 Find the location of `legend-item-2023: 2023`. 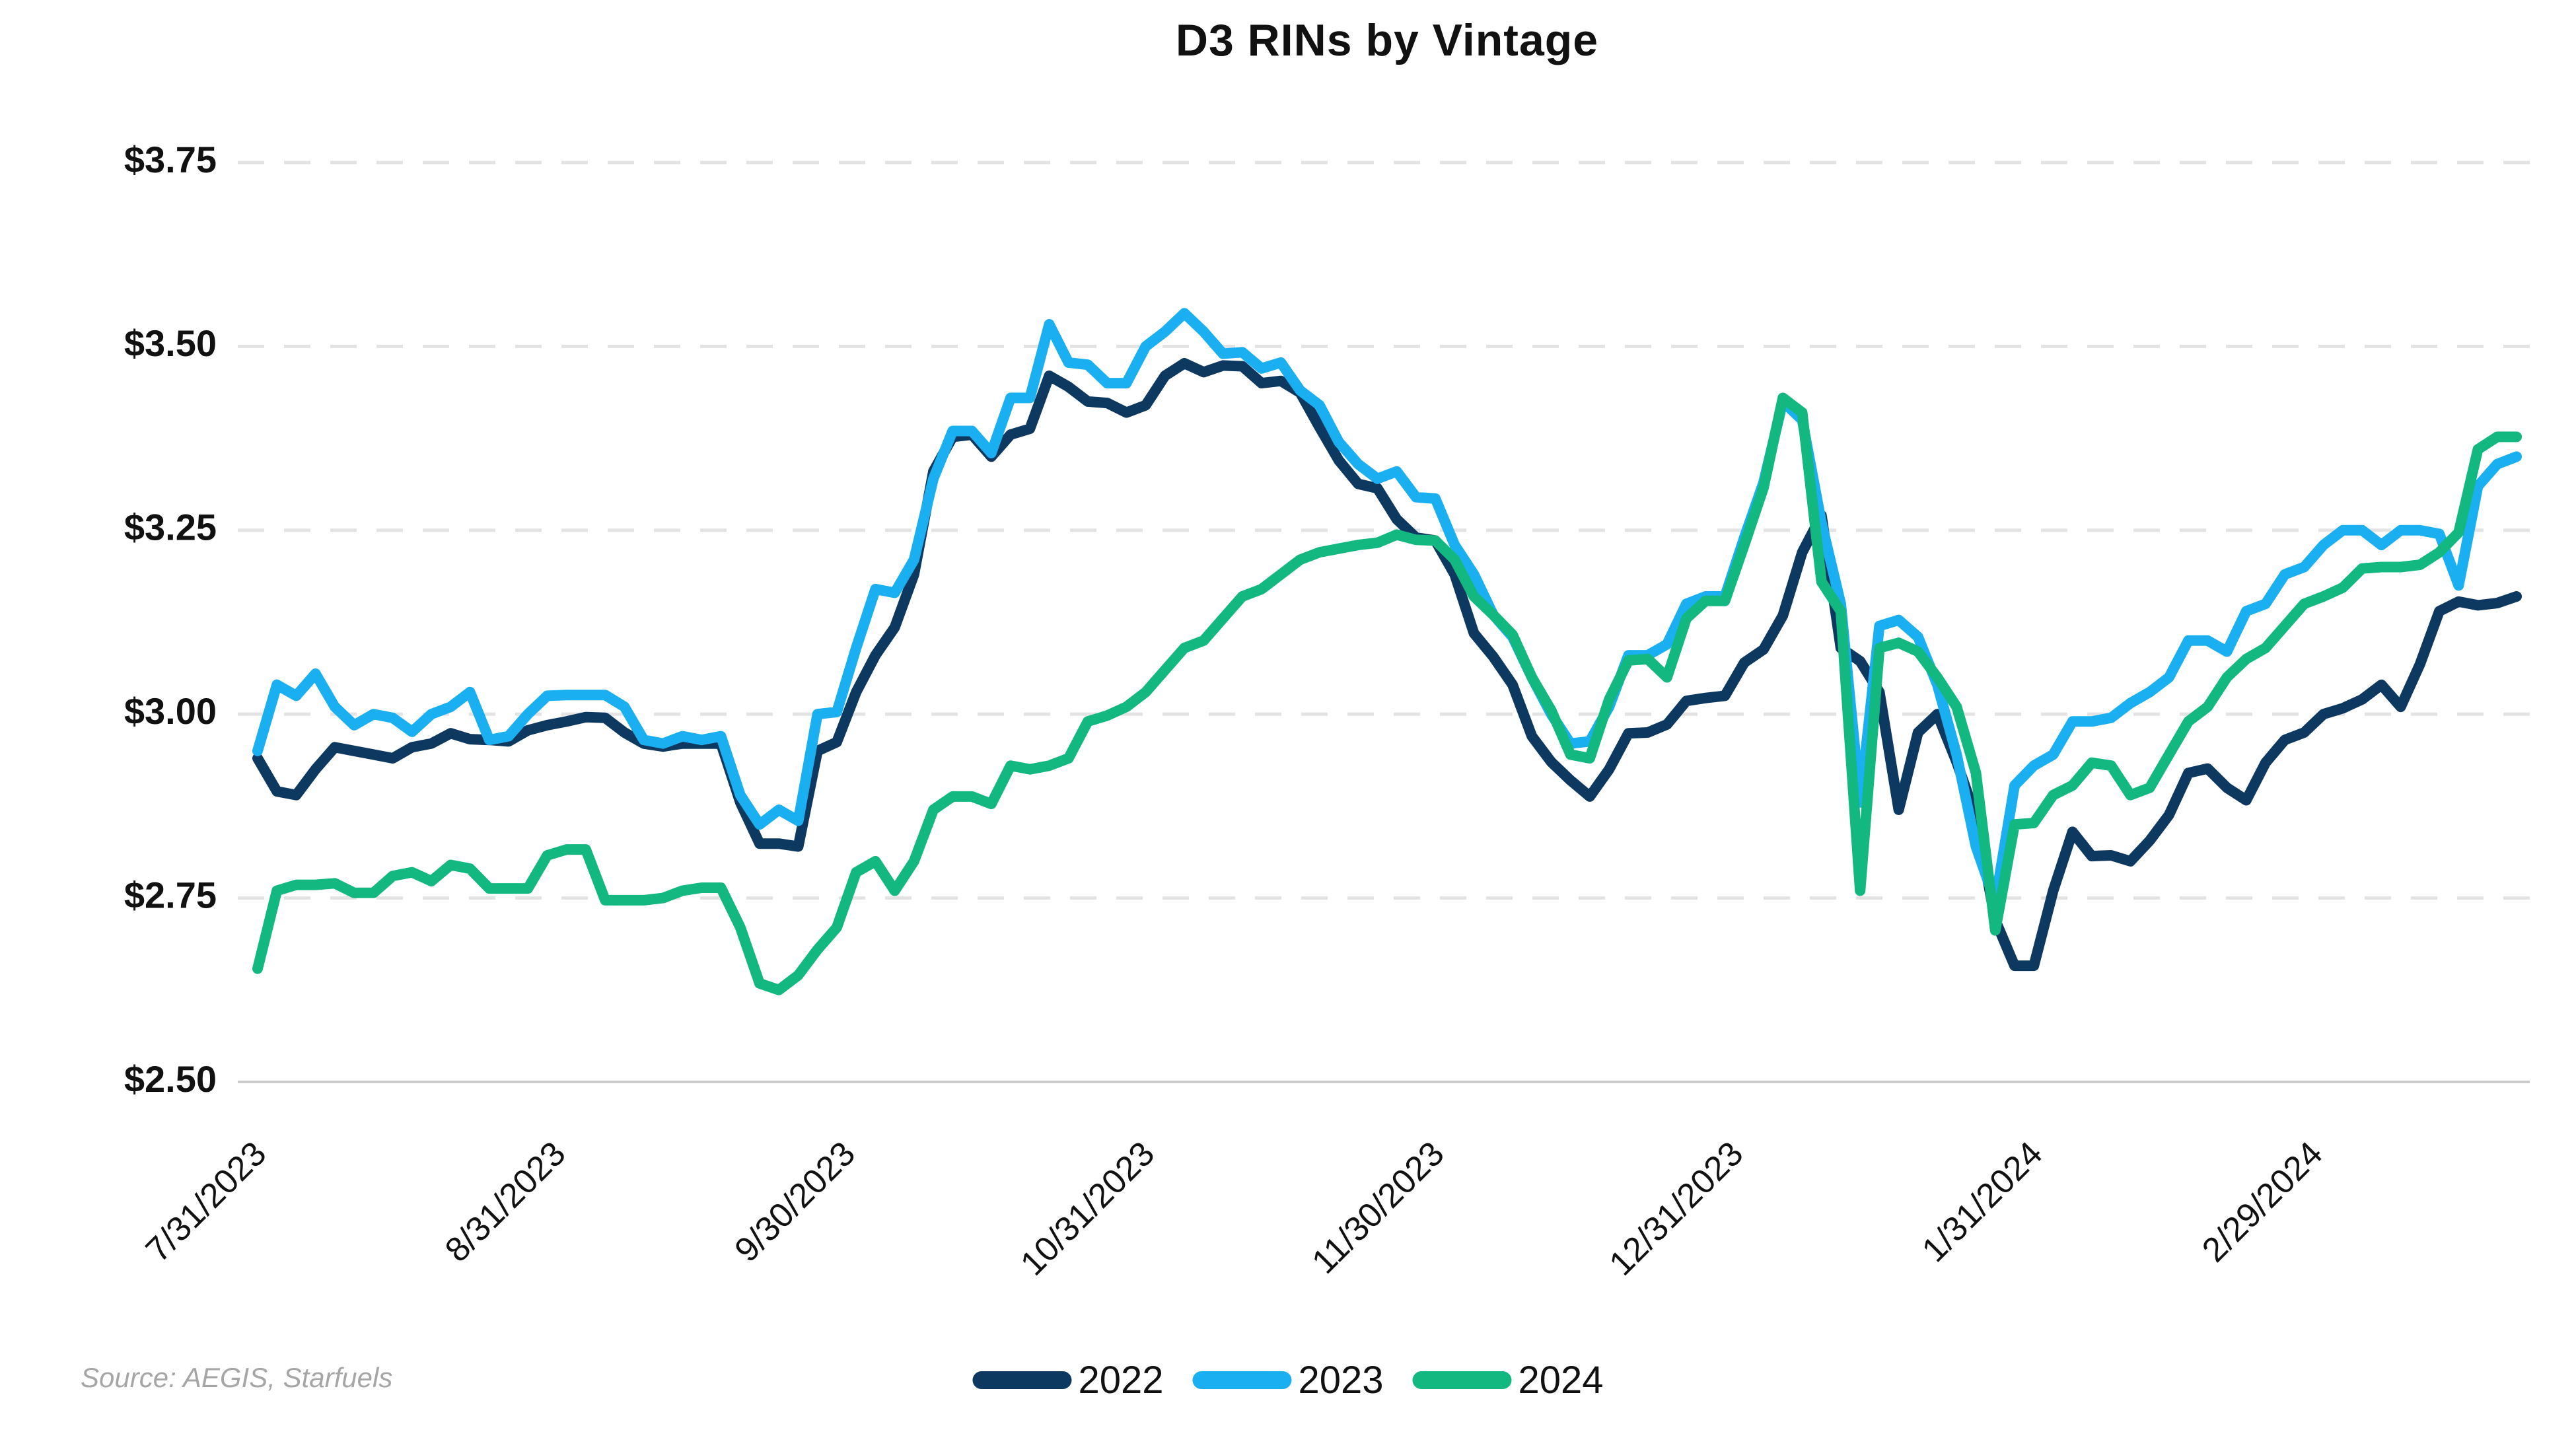

legend-item-2023: 2023 is located at coordinates (1288, 1380).